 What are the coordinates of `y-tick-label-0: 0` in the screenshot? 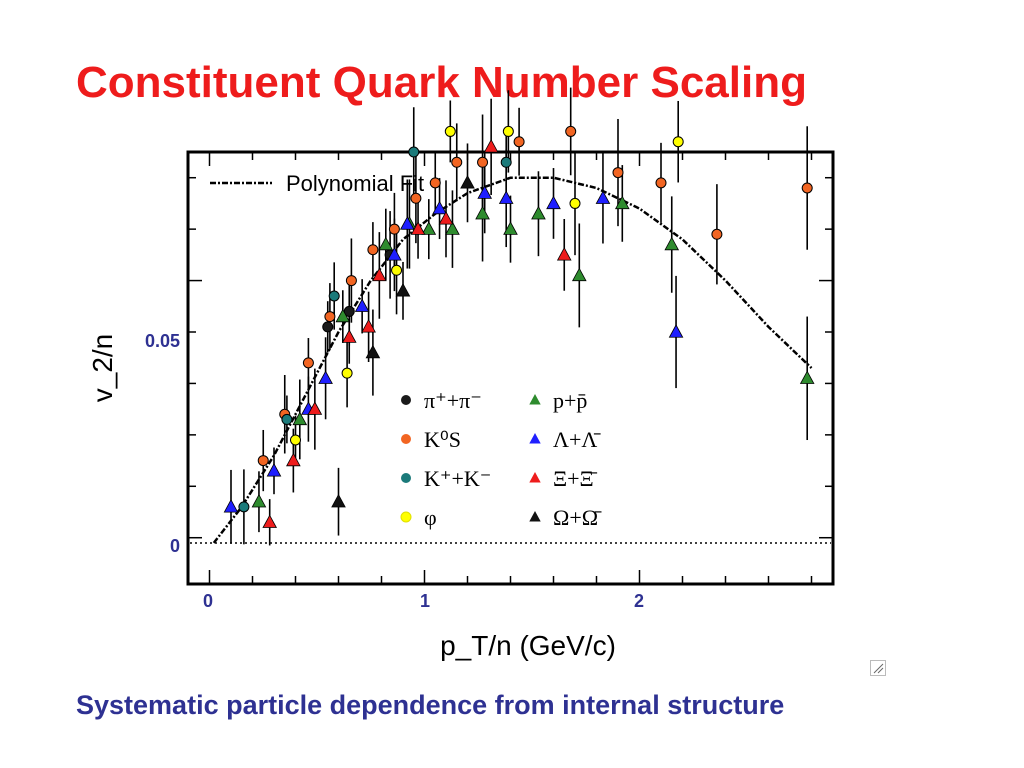 It's located at (175, 546).